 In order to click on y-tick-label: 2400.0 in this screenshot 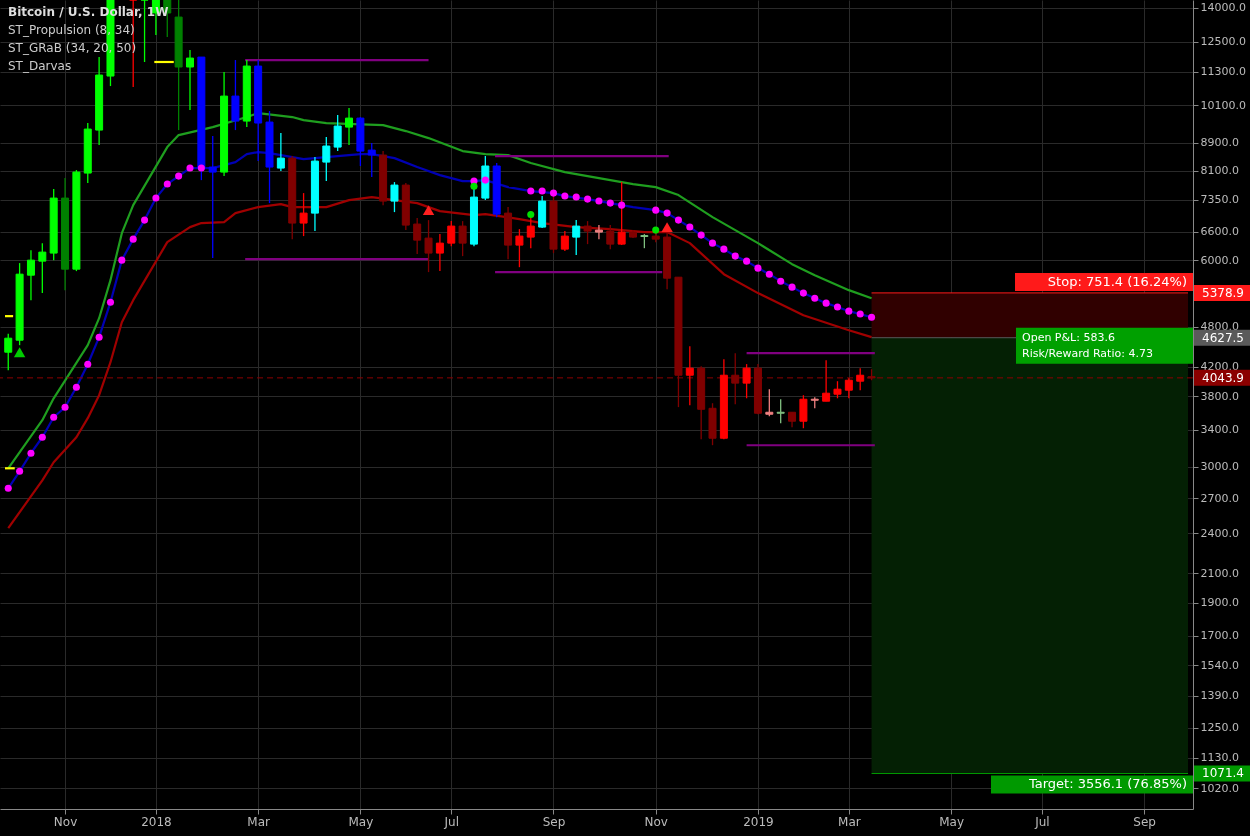, I will do `click(1219, 533)`.